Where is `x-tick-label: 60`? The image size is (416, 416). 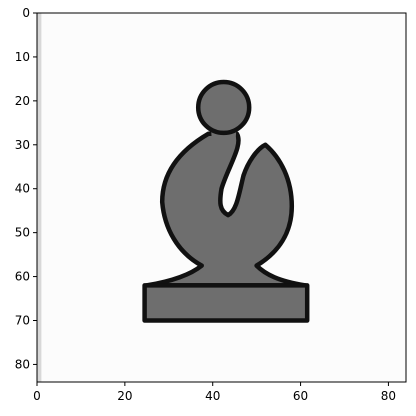 x-tick-label: 60 is located at coordinates (300, 396).